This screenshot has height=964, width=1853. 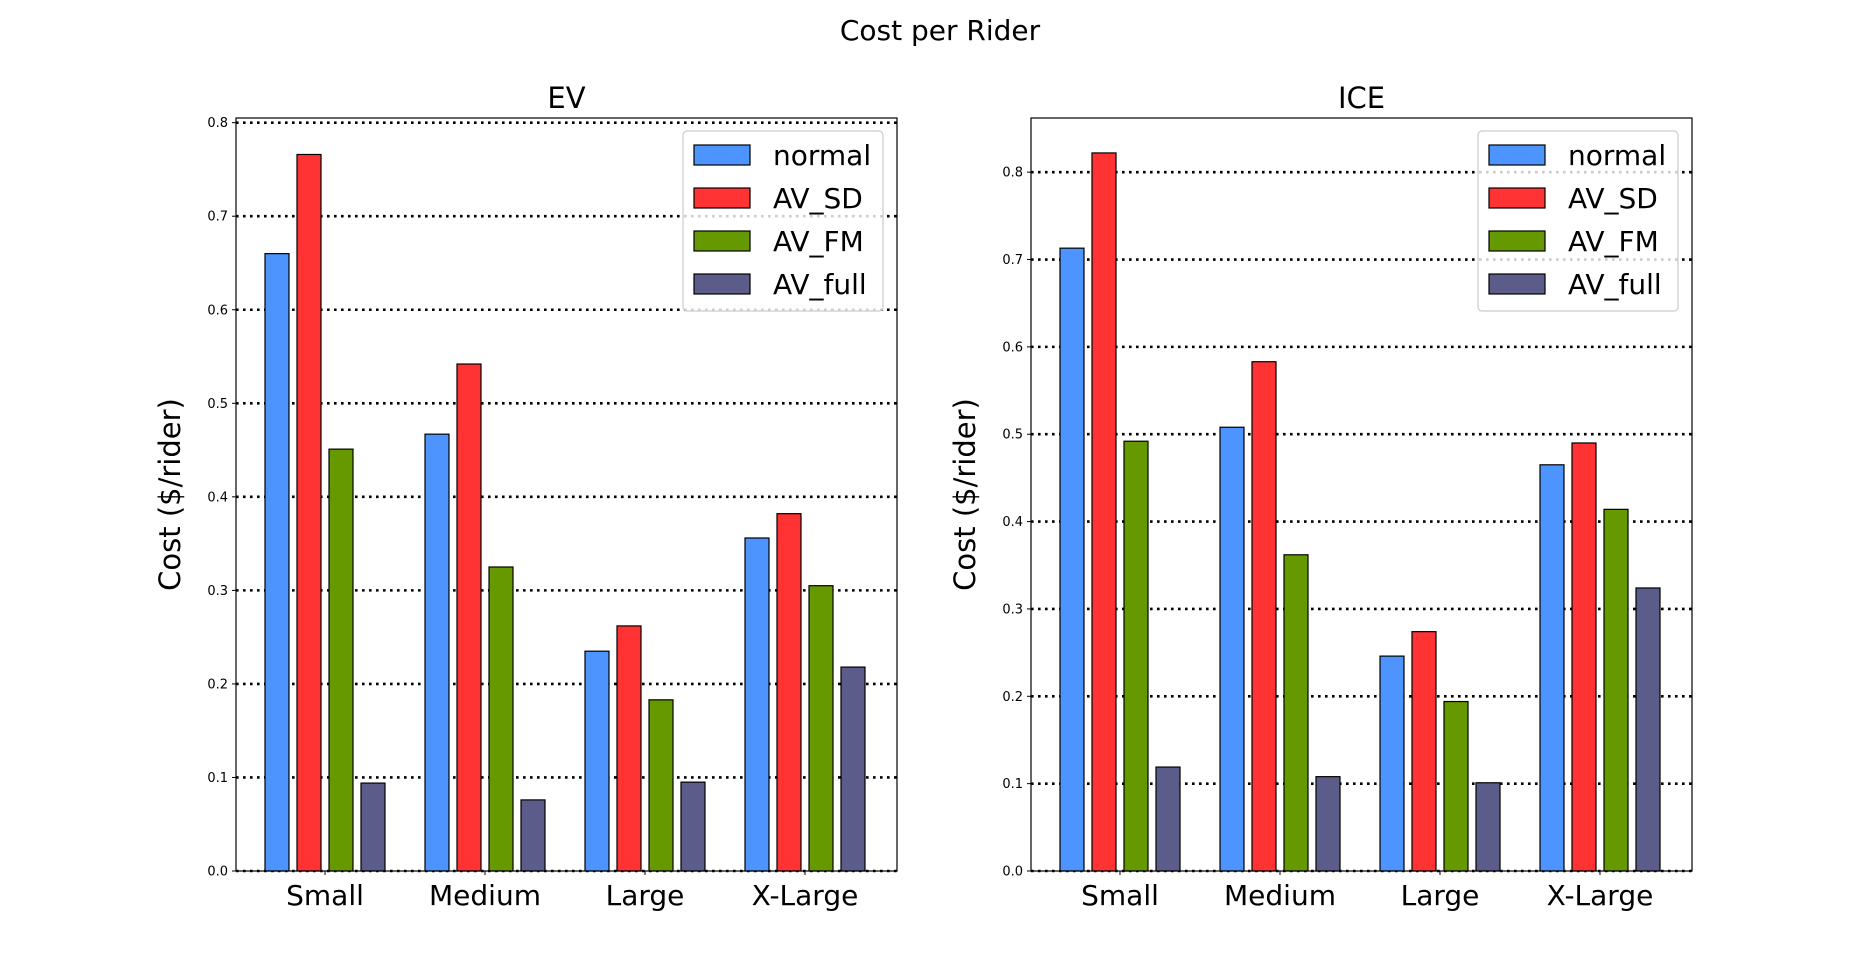 What do you see at coordinates (940, 30) in the screenshot?
I see `figure-title: Cost per Rider` at bounding box center [940, 30].